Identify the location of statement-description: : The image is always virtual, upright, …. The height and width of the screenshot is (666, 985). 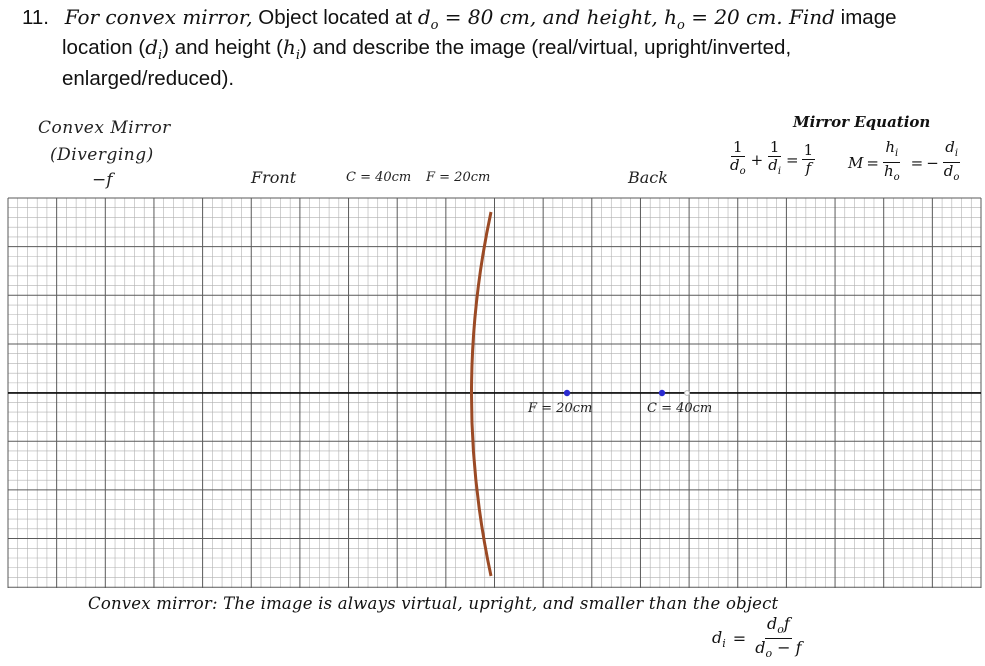
(495, 603).